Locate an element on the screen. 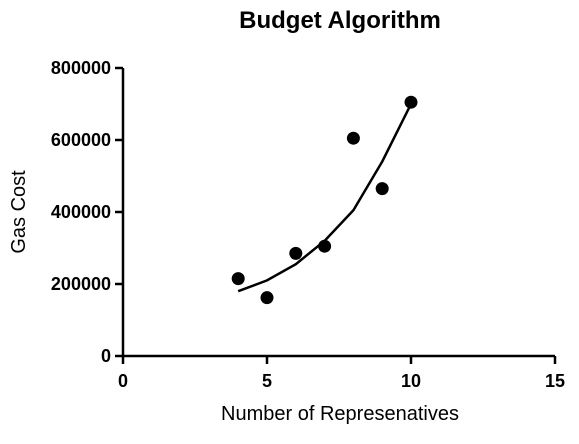 This screenshot has width=579, height=444. x-tick-label: 5 is located at coordinates (267, 381).